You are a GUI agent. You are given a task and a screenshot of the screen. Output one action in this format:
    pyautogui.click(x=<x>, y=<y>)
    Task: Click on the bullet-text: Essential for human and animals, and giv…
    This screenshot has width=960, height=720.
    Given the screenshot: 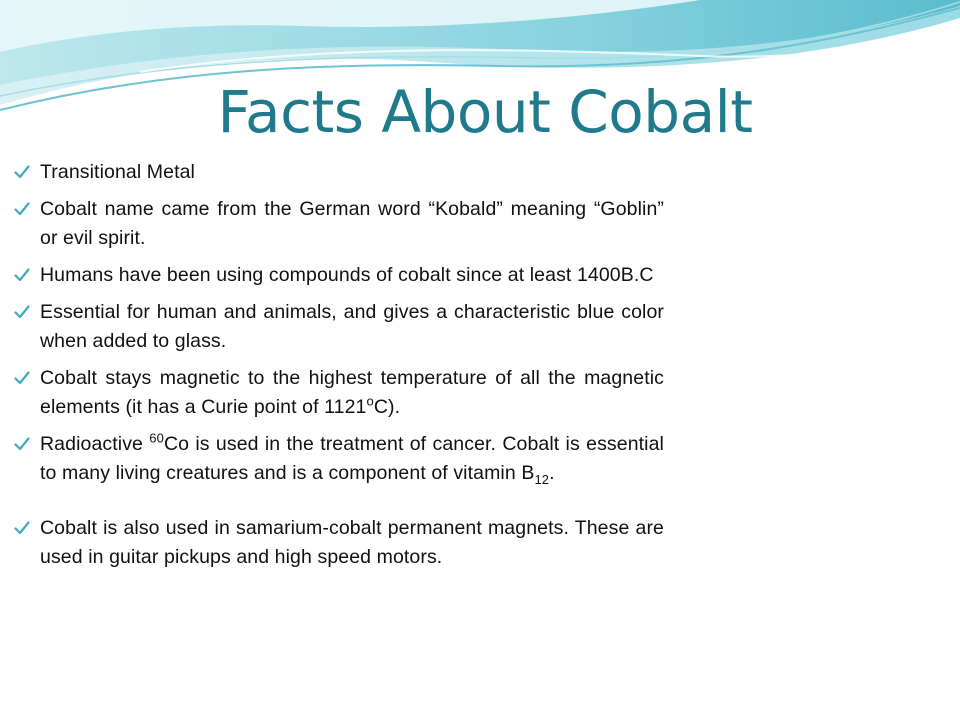 What is the action you would take?
    pyautogui.click(x=352, y=326)
    